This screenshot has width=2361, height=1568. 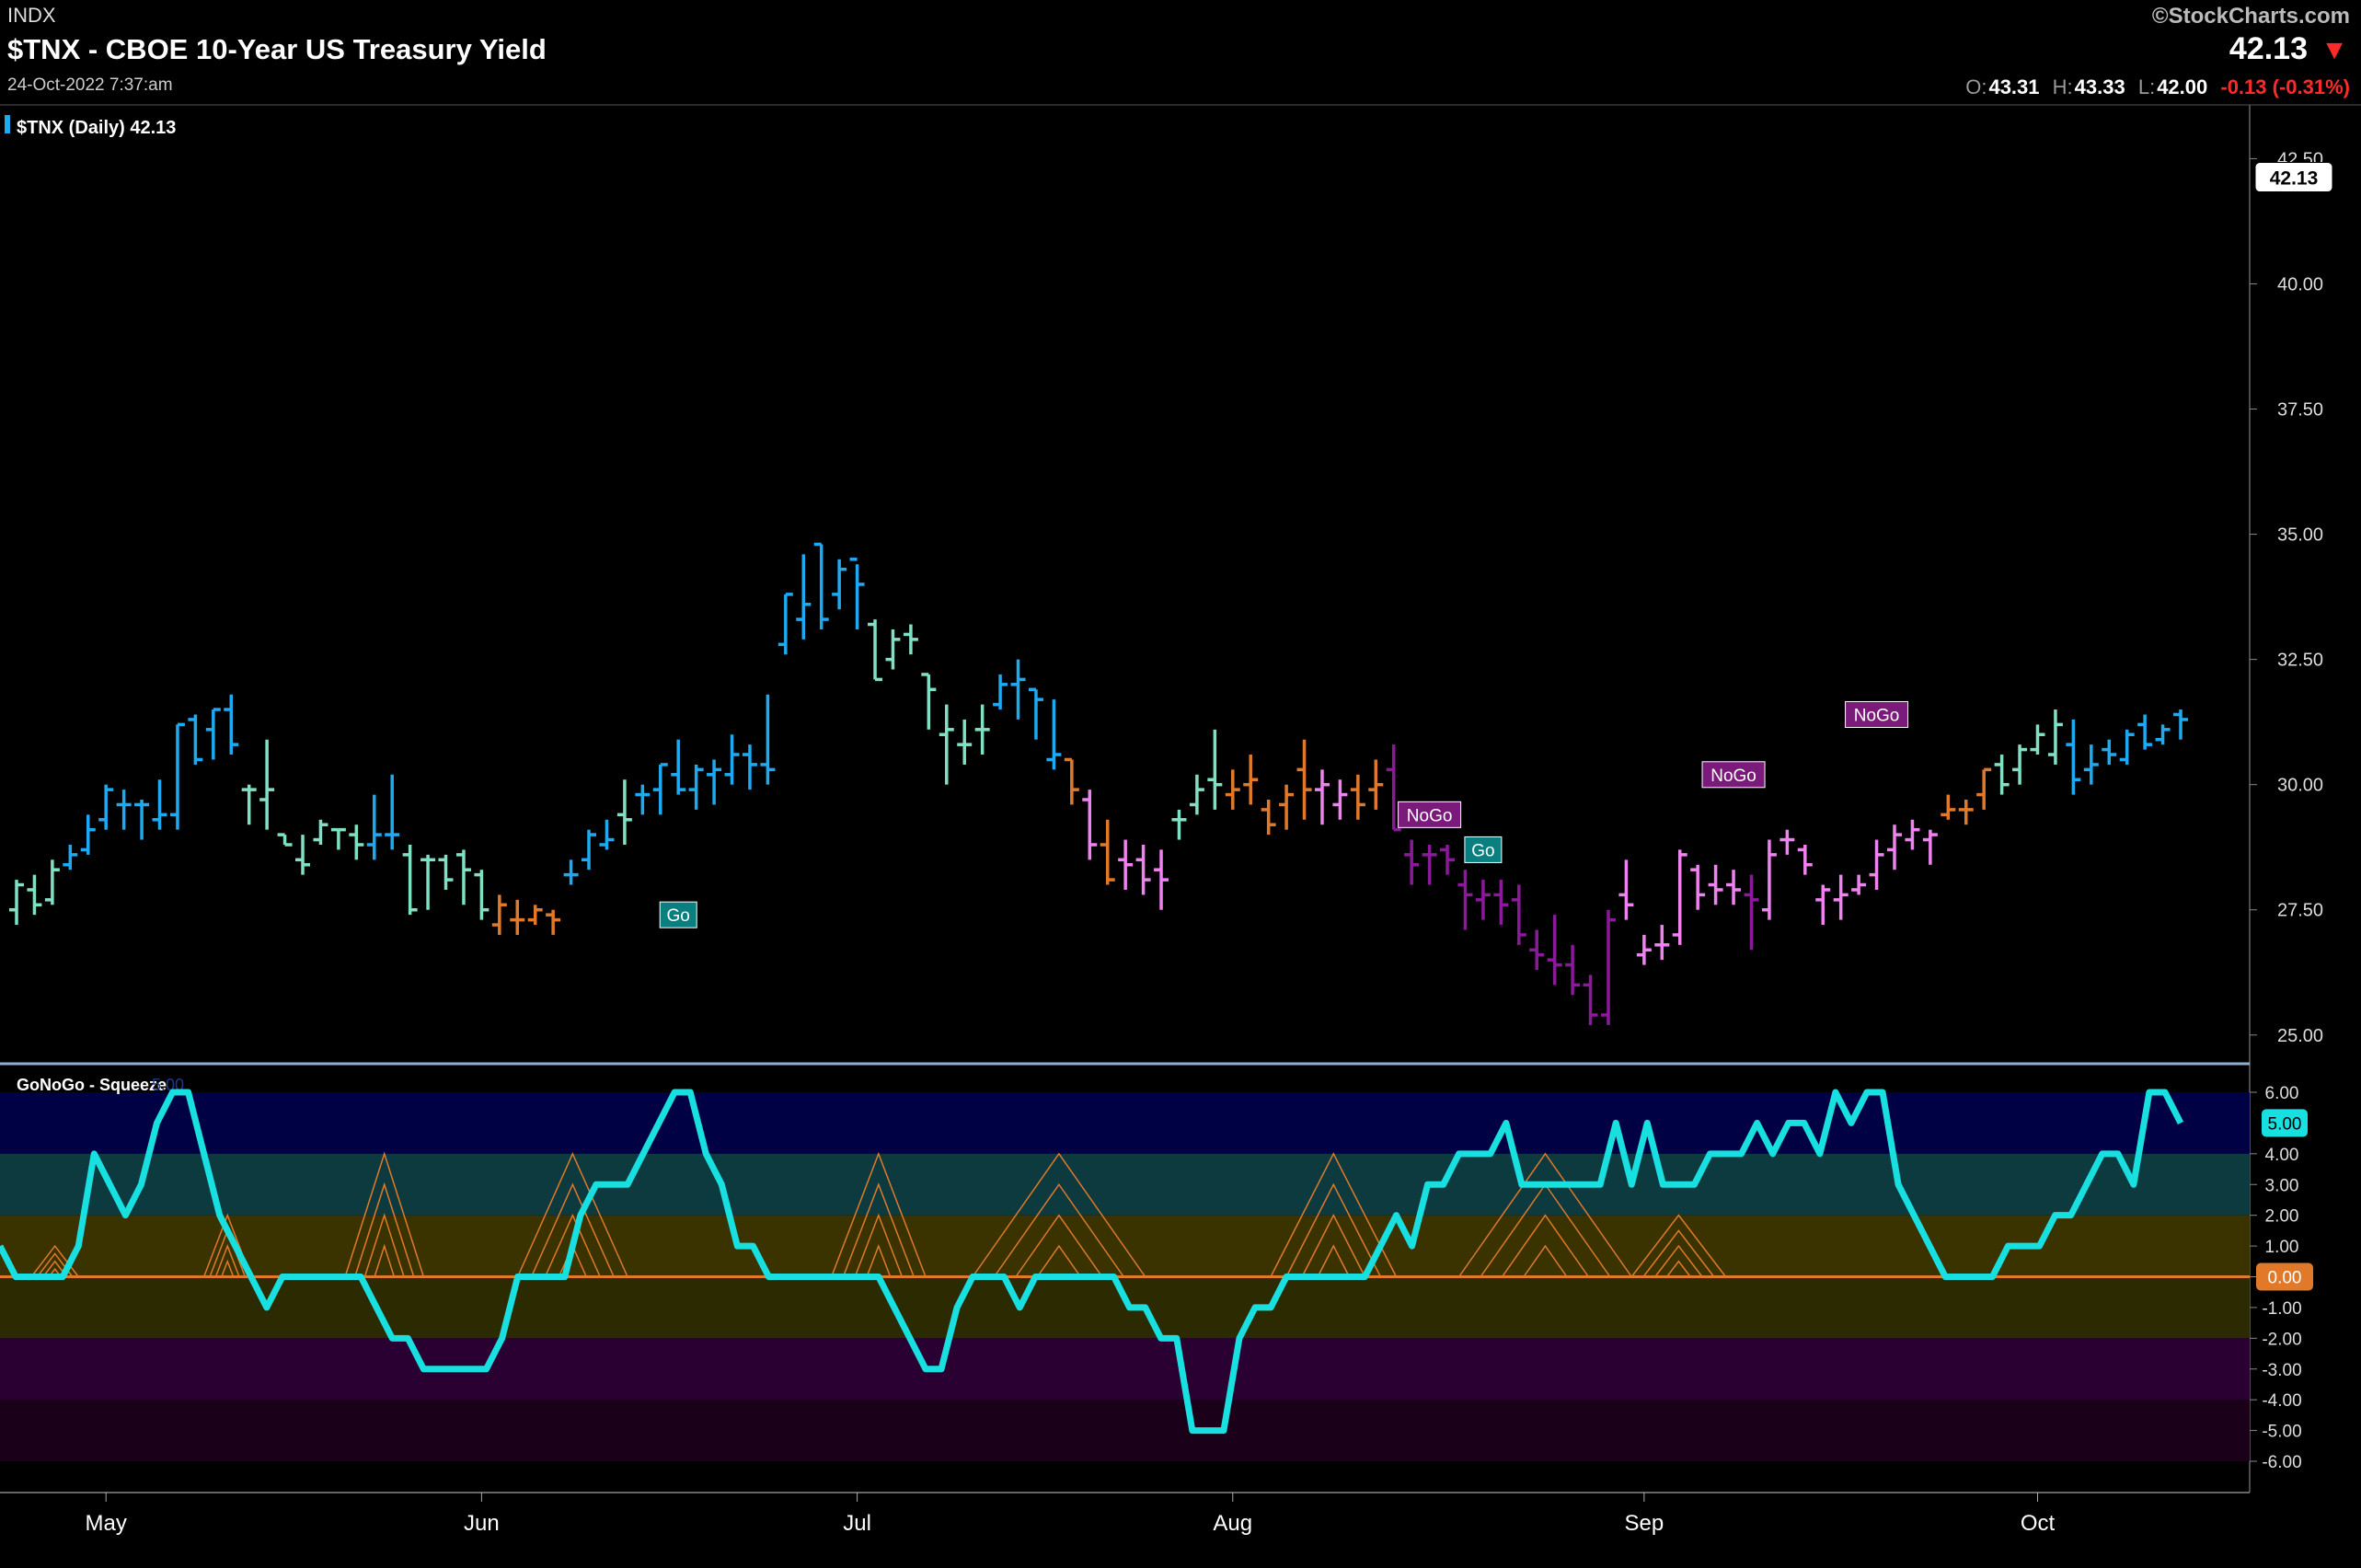 I want to click on low-label: L:, so click(x=2146, y=86).